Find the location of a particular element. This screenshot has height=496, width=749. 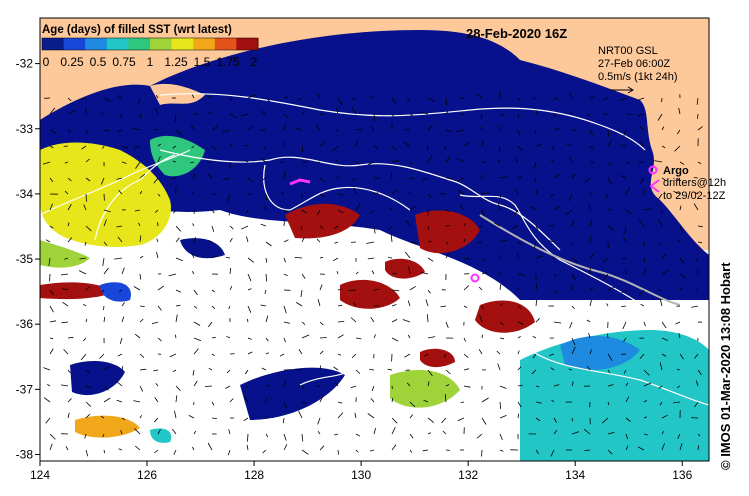

colorbar-tick-label: 1.25 is located at coordinates (176, 62).